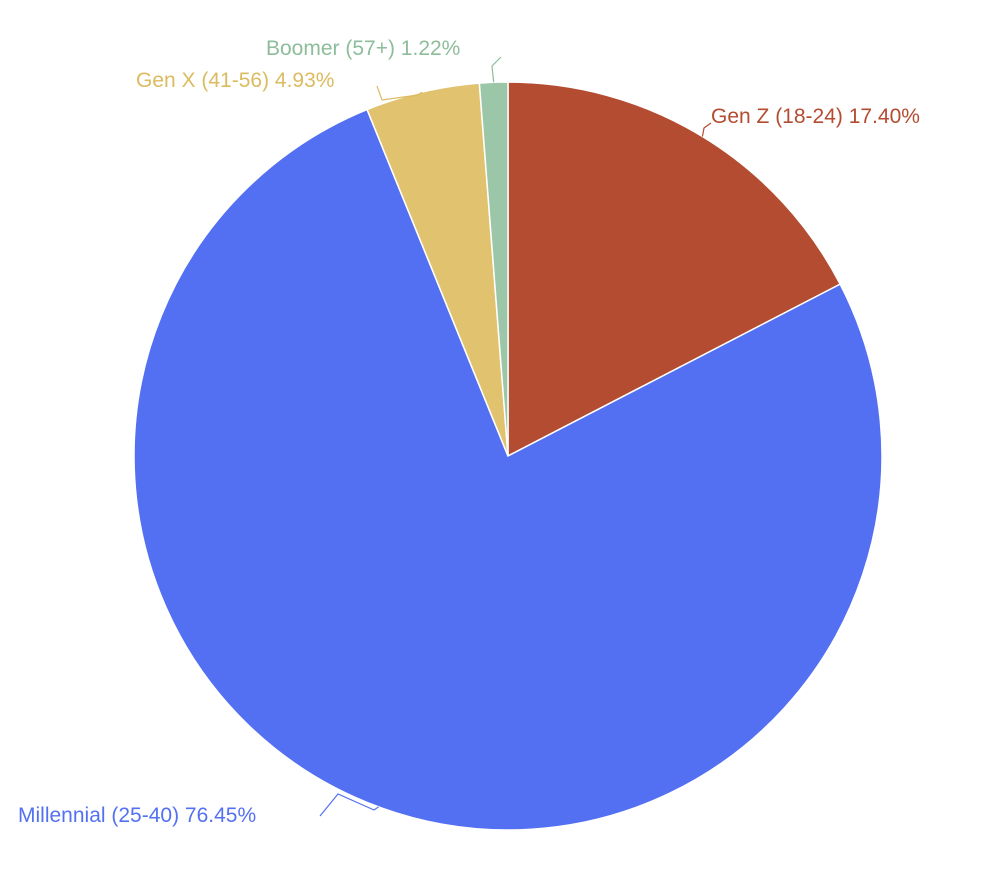  I want to click on slice-label-boomer-57: Boomer (57+) 1.22%, so click(363, 48).